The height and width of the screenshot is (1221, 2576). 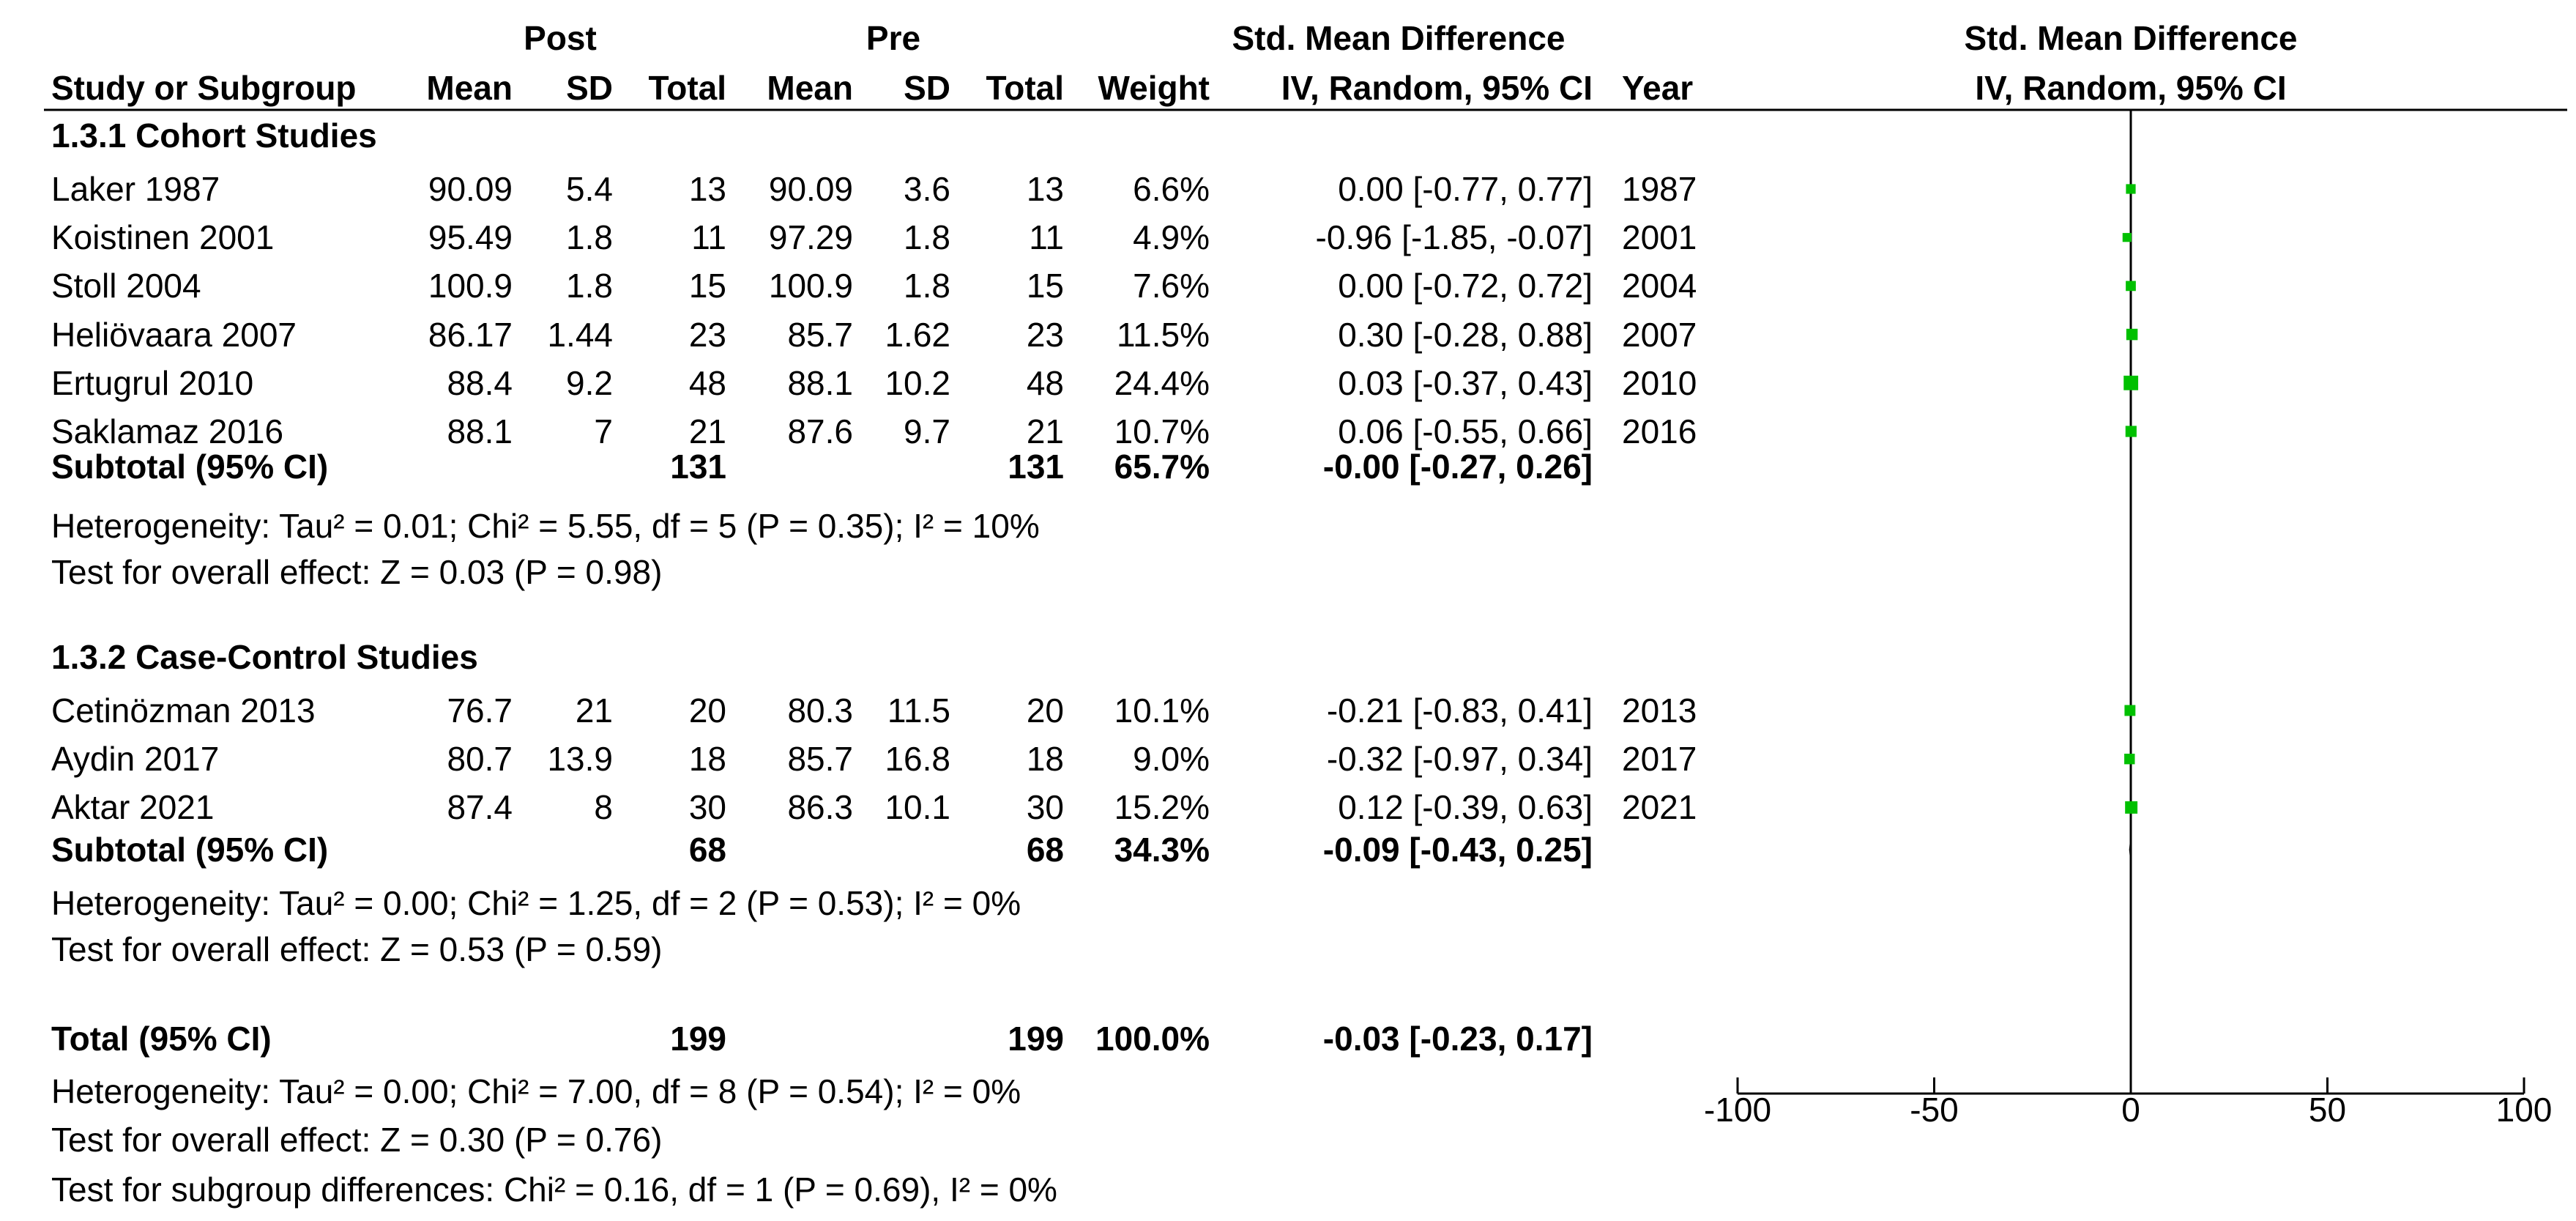 What do you see at coordinates (1171, 759) in the screenshot?
I see `study-weight: 9.0%` at bounding box center [1171, 759].